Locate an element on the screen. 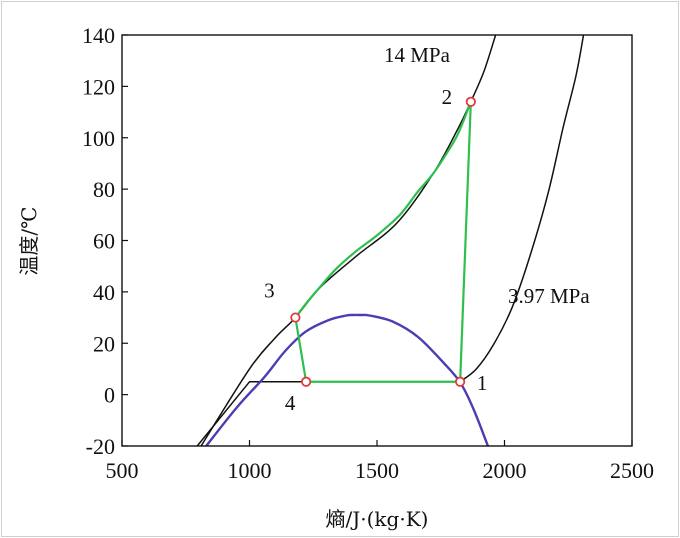 The image size is (680, 538). y-tick-label: -20 is located at coordinates (100, 446).